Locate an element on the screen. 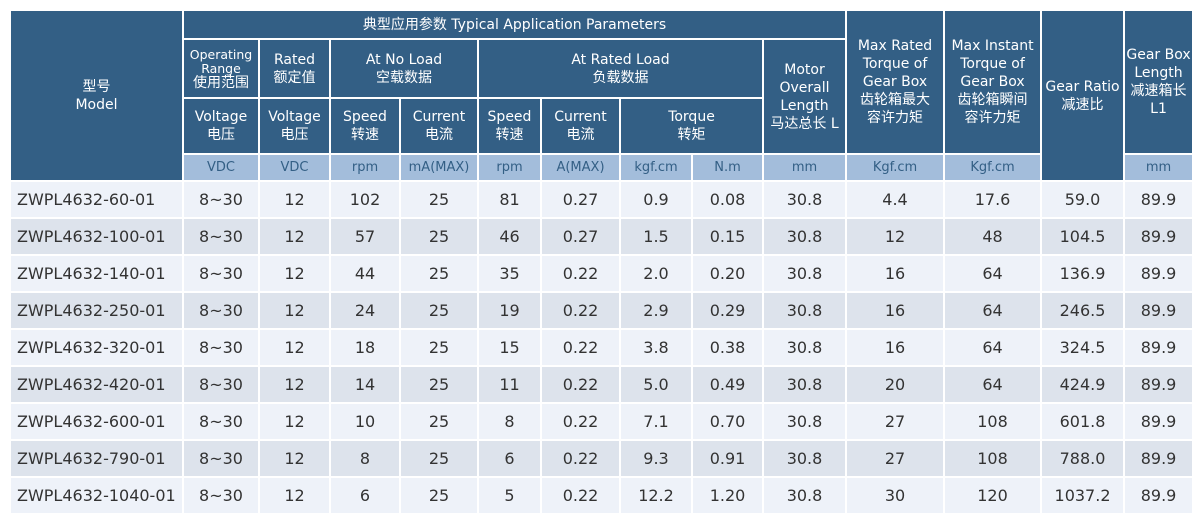 The image size is (1200, 520). value-cell: 15 is located at coordinates (509, 347).